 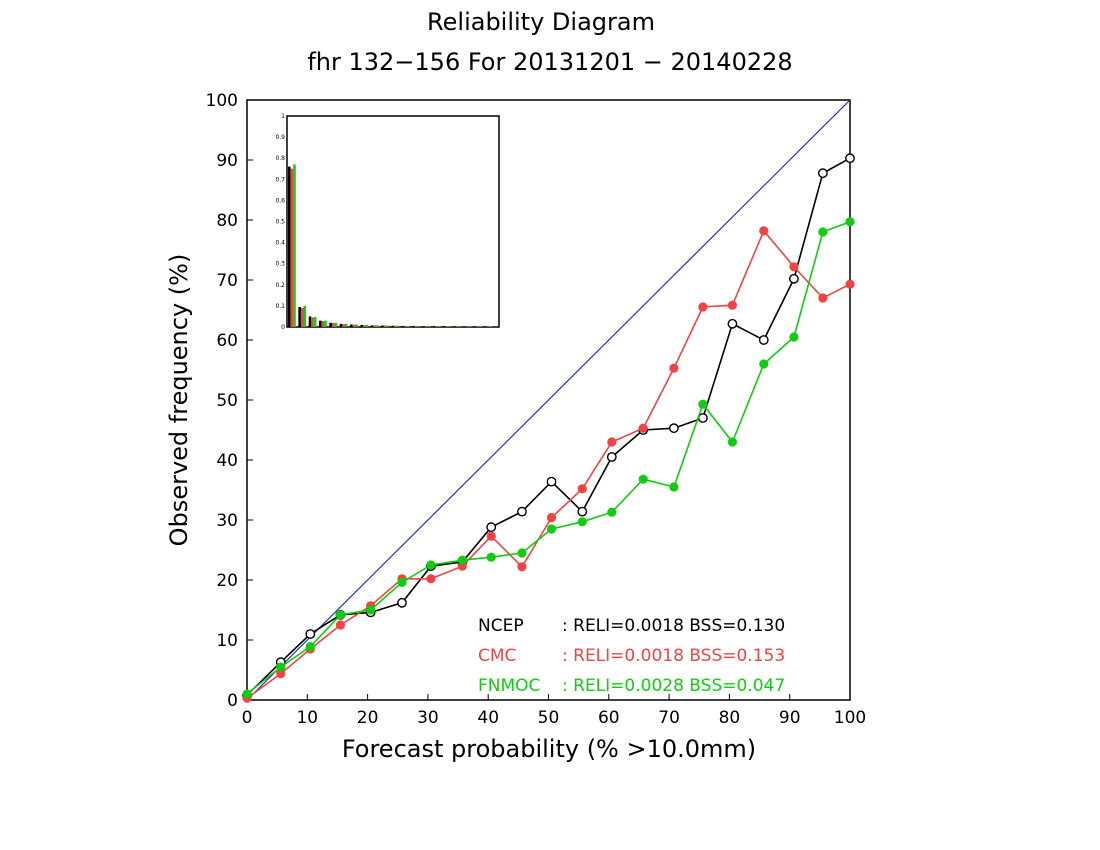 I want to click on y-tick-label: 50, so click(x=227, y=401).